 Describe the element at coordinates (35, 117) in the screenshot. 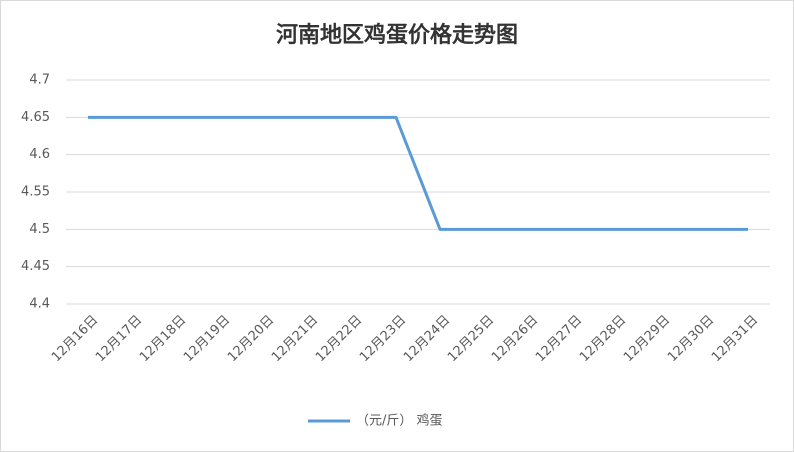

I see `y-tick-label: 4.65` at that location.